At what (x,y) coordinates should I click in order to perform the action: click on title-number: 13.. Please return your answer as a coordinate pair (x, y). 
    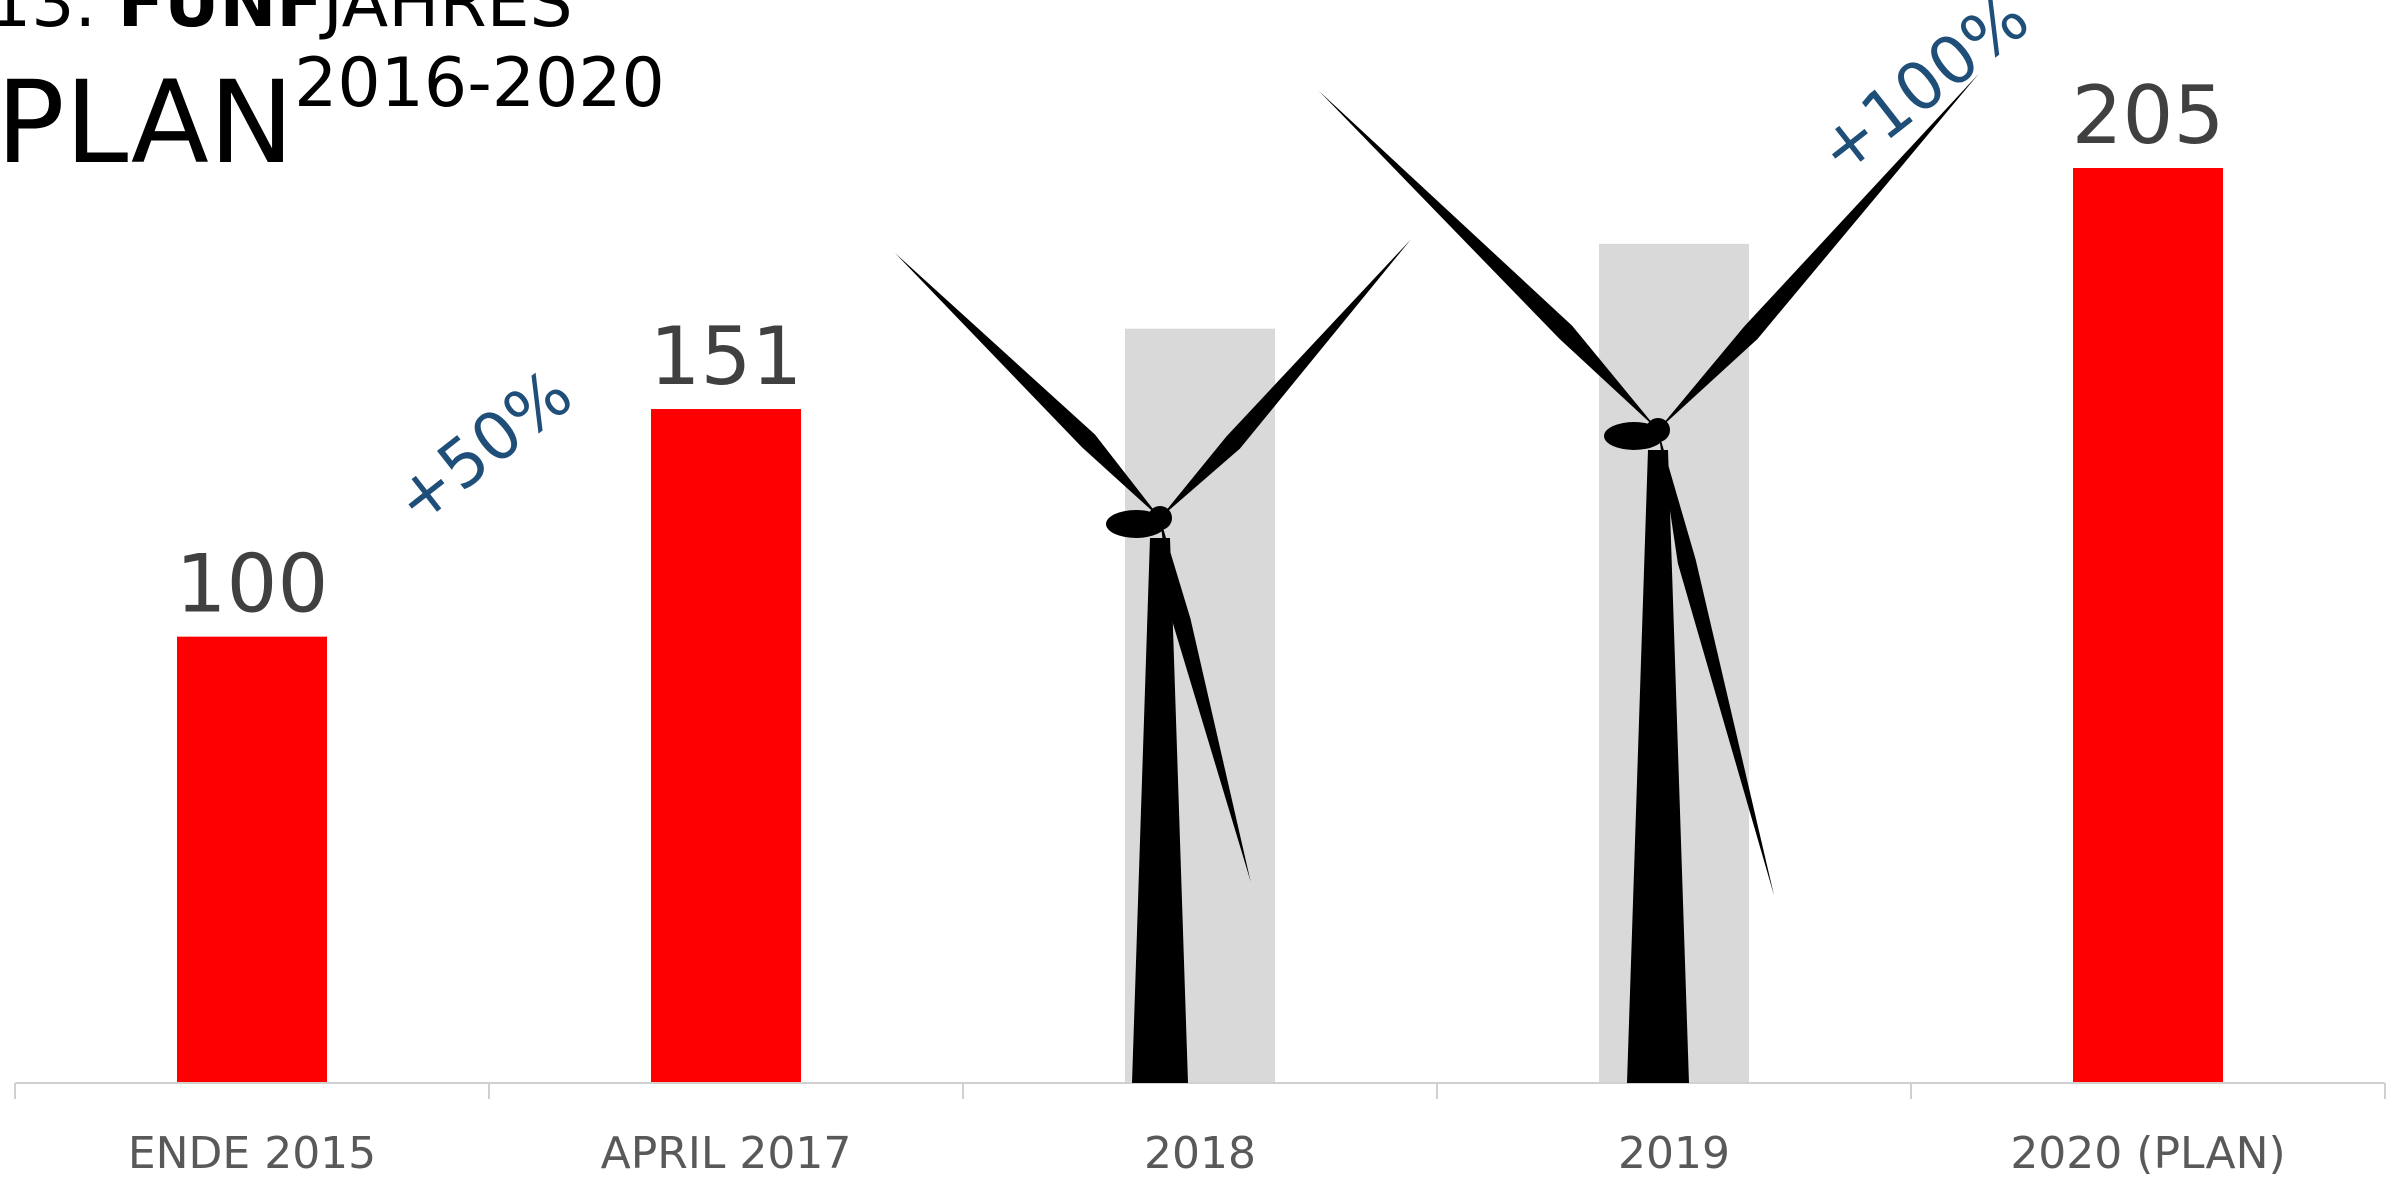
    Looking at the image, I should click on (48, 21).